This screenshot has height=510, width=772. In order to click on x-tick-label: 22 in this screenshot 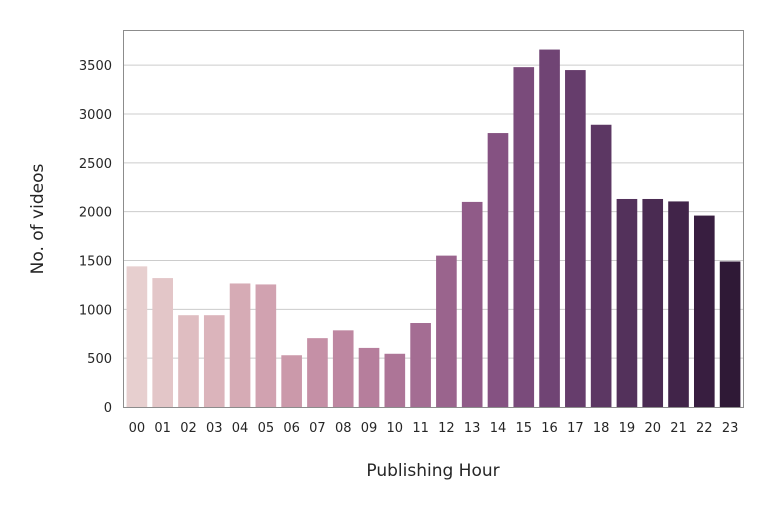, I will do `click(704, 428)`.